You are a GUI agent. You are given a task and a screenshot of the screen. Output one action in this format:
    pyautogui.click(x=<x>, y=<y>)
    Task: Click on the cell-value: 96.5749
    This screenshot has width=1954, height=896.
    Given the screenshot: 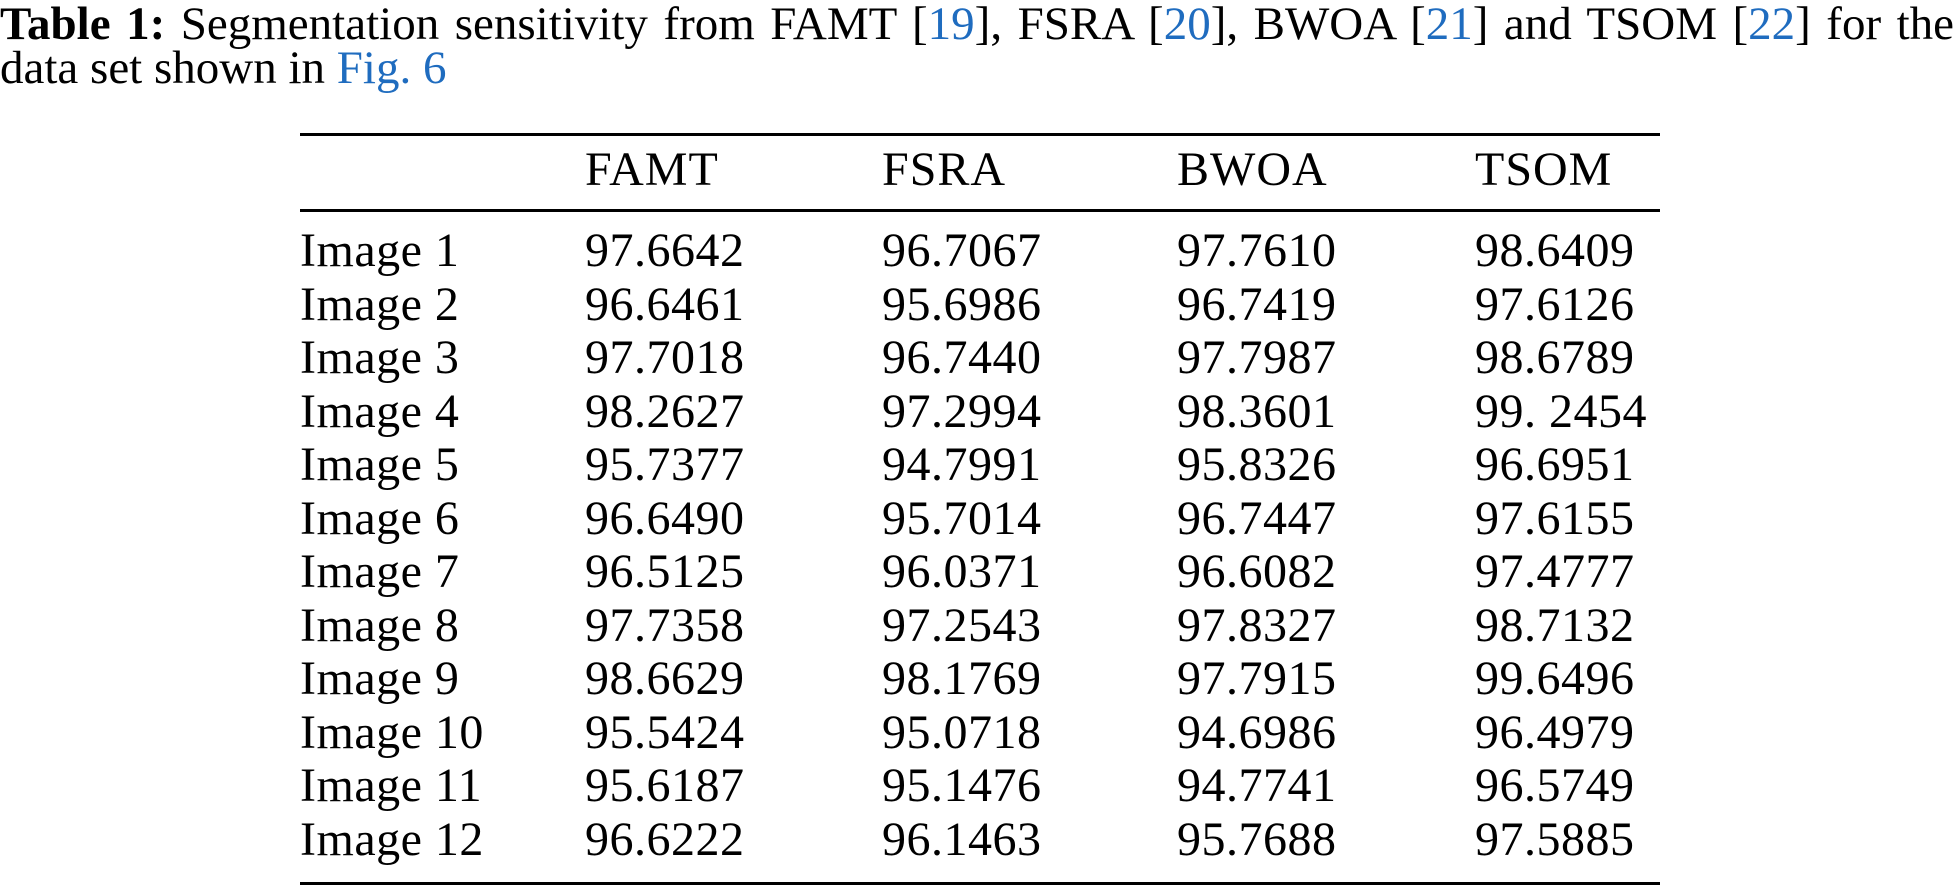 What is the action you would take?
    pyautogui.click(x=1555, y=785)
    